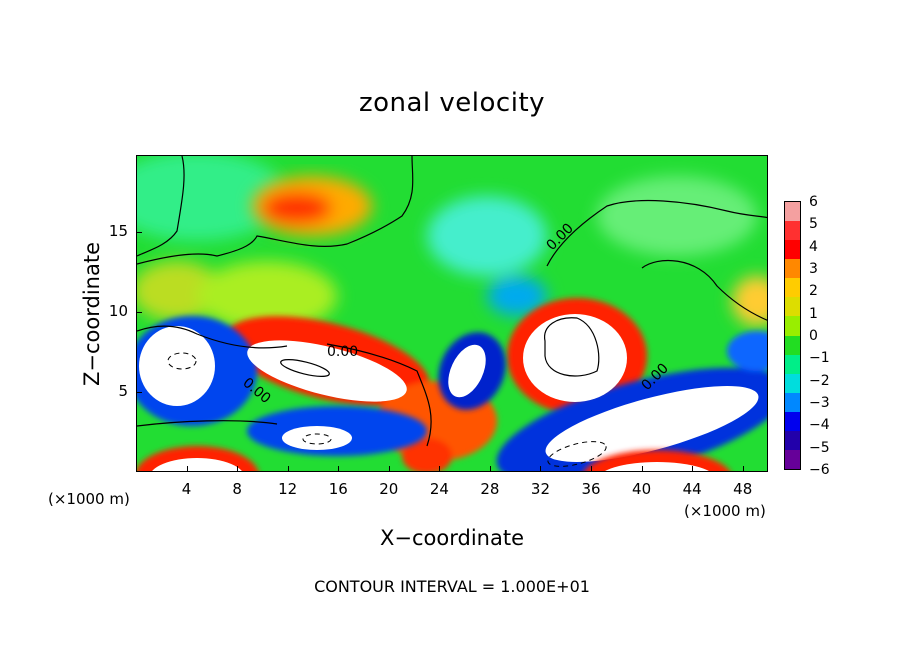 The image size is (904, 654). Describe the element at coordinates (819, 358) in the screenshot. I see `colorbar-tick-label: −1` at that location.